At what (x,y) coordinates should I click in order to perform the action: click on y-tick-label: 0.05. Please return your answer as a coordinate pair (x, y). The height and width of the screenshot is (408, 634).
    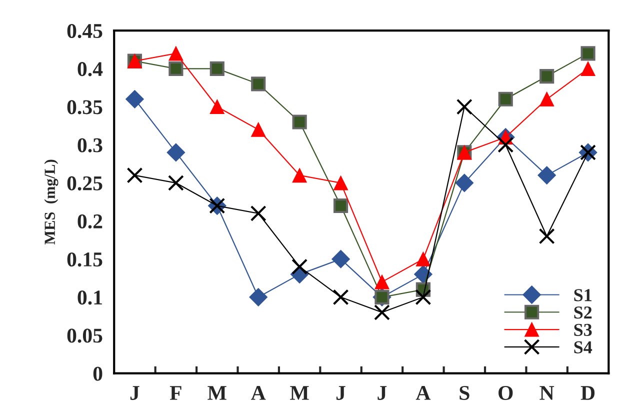
    Looking at the image, I should click on (84, 335).